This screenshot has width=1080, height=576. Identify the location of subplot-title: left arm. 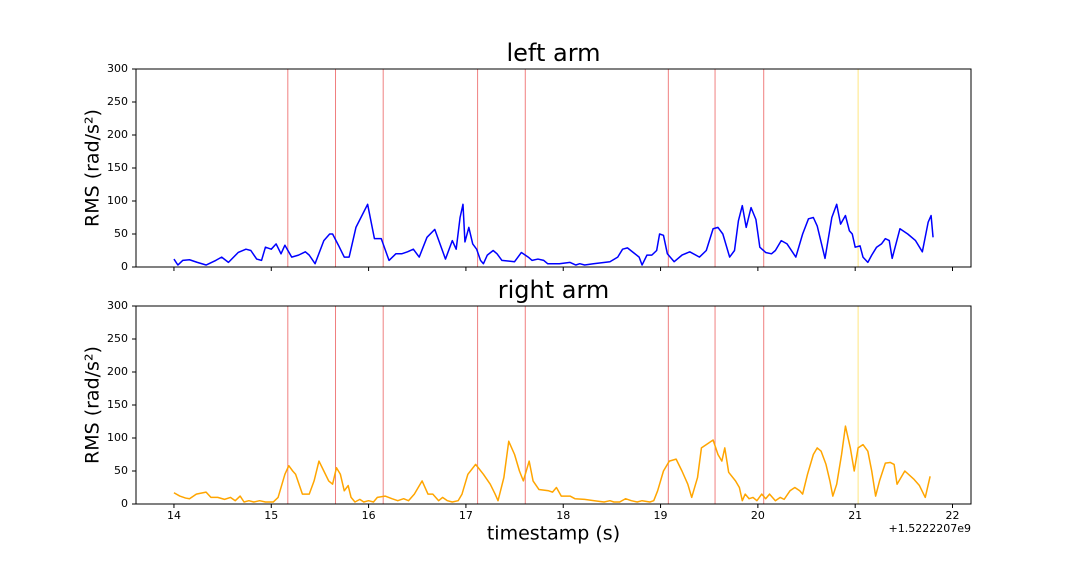
(553, 53).